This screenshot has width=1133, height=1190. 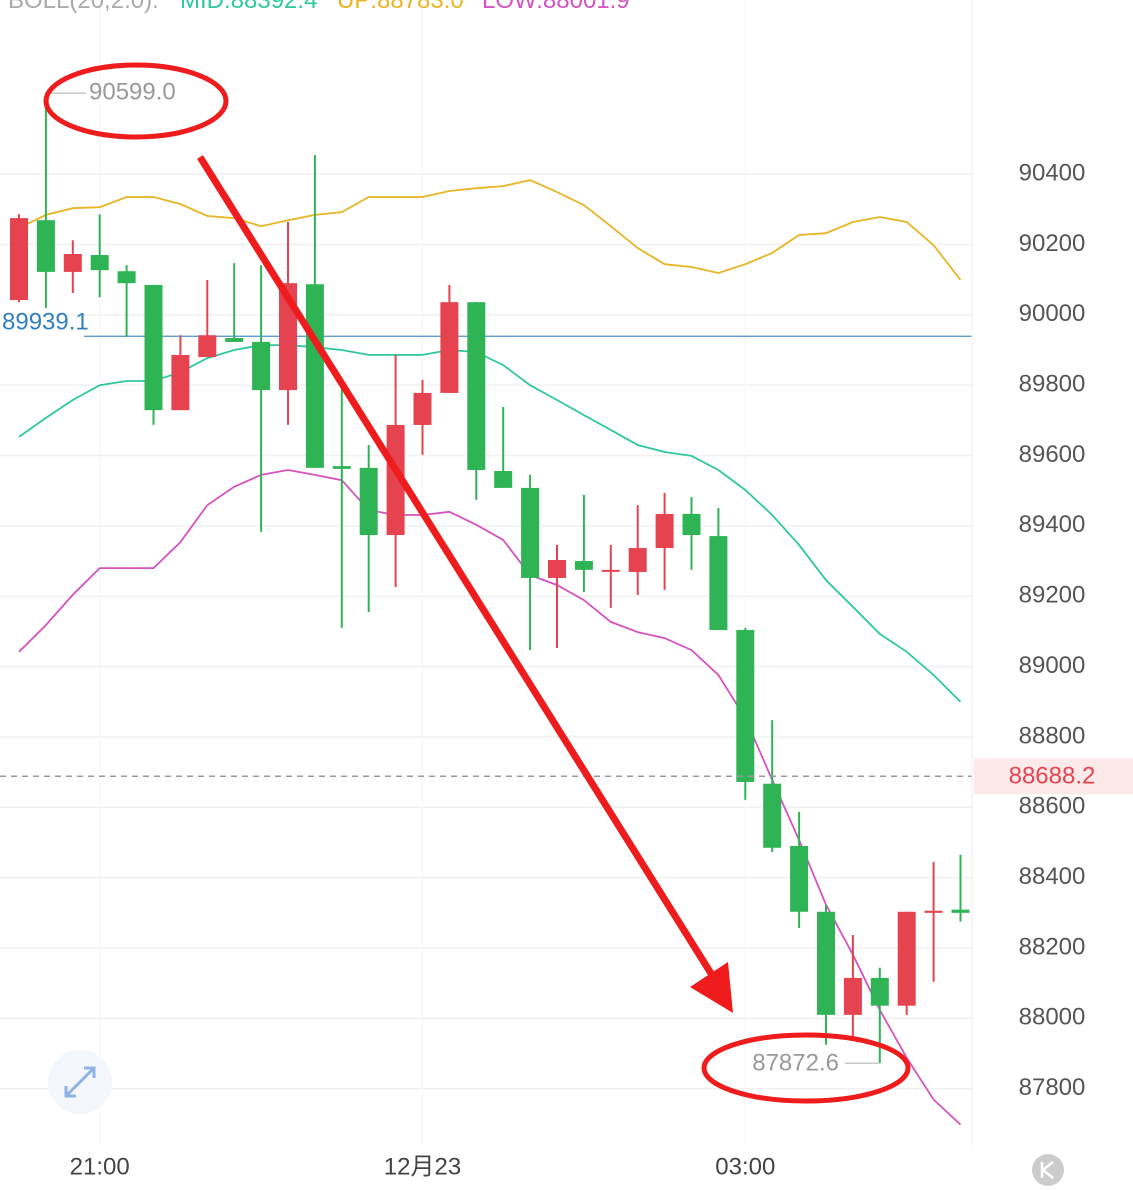 I want to click on last-price-box, so click(x=1053, y=776).